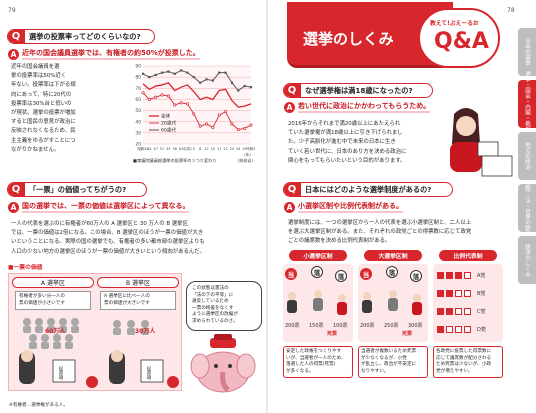 This screenshot has height=413, width=536. I want to click on question-text: 日本にはどのような選挙制度があるの?, so click(368, 189).